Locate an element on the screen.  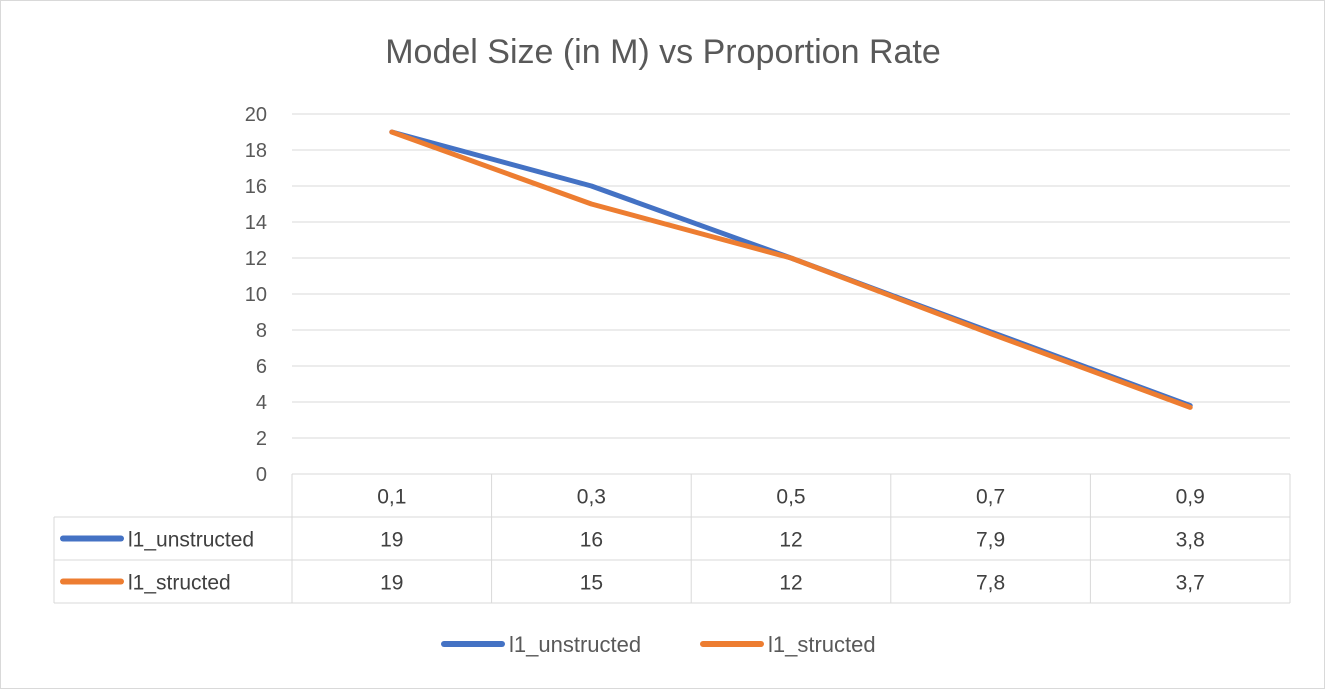
table-cell-value: 16 is located at coordinates (591, 540).